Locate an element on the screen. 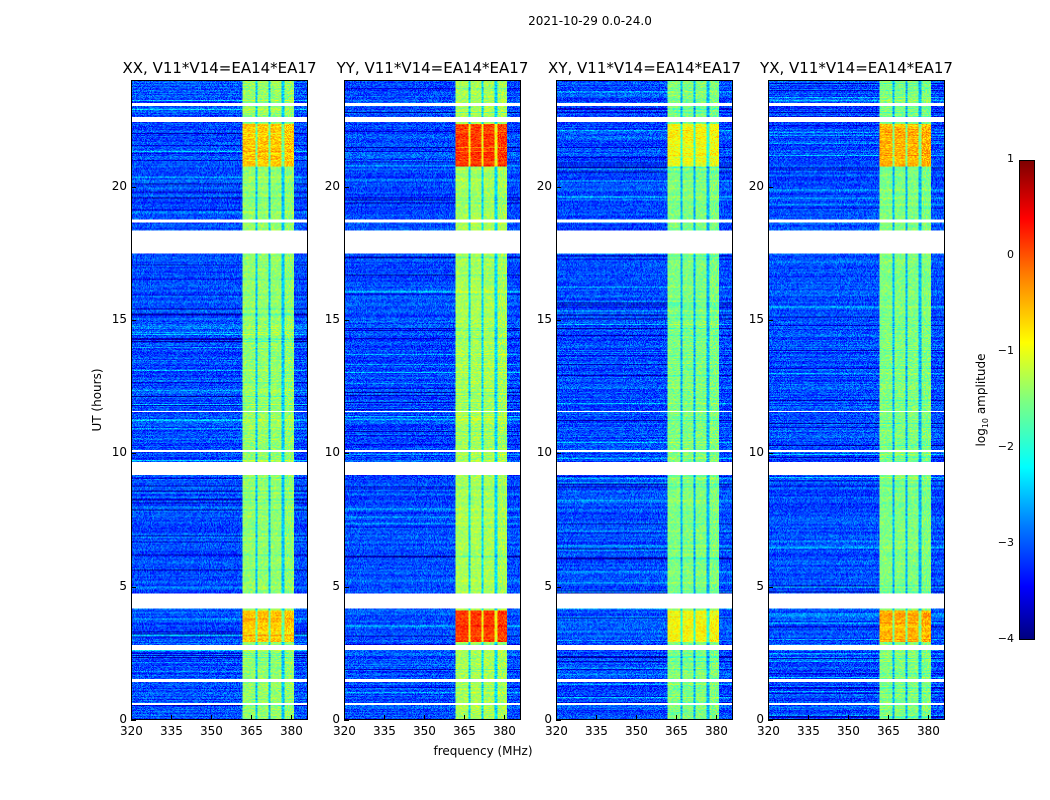  colorbar-tick-label: −2 is located at coordinates (1005, 446).